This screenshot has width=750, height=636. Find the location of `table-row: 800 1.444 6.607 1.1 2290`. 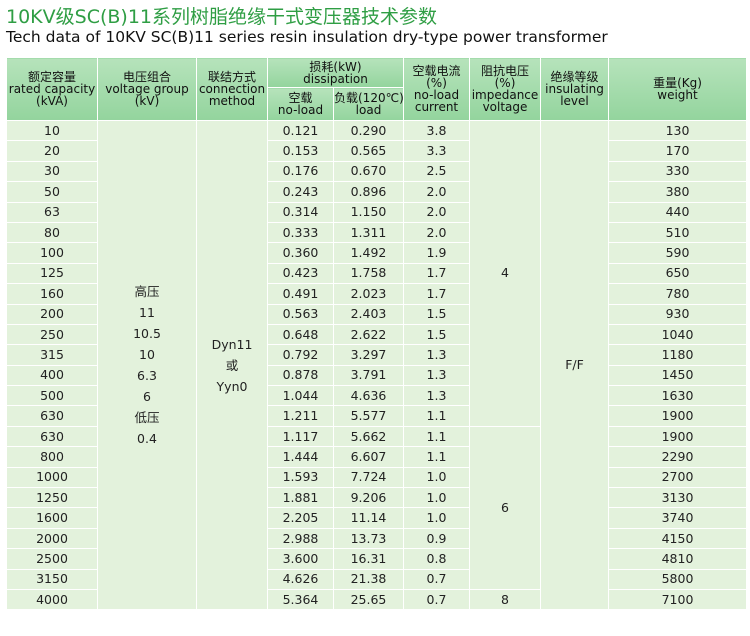

table-row: 800 1.444 6.607 1.1 2290 is located at coordinates (376, 457).